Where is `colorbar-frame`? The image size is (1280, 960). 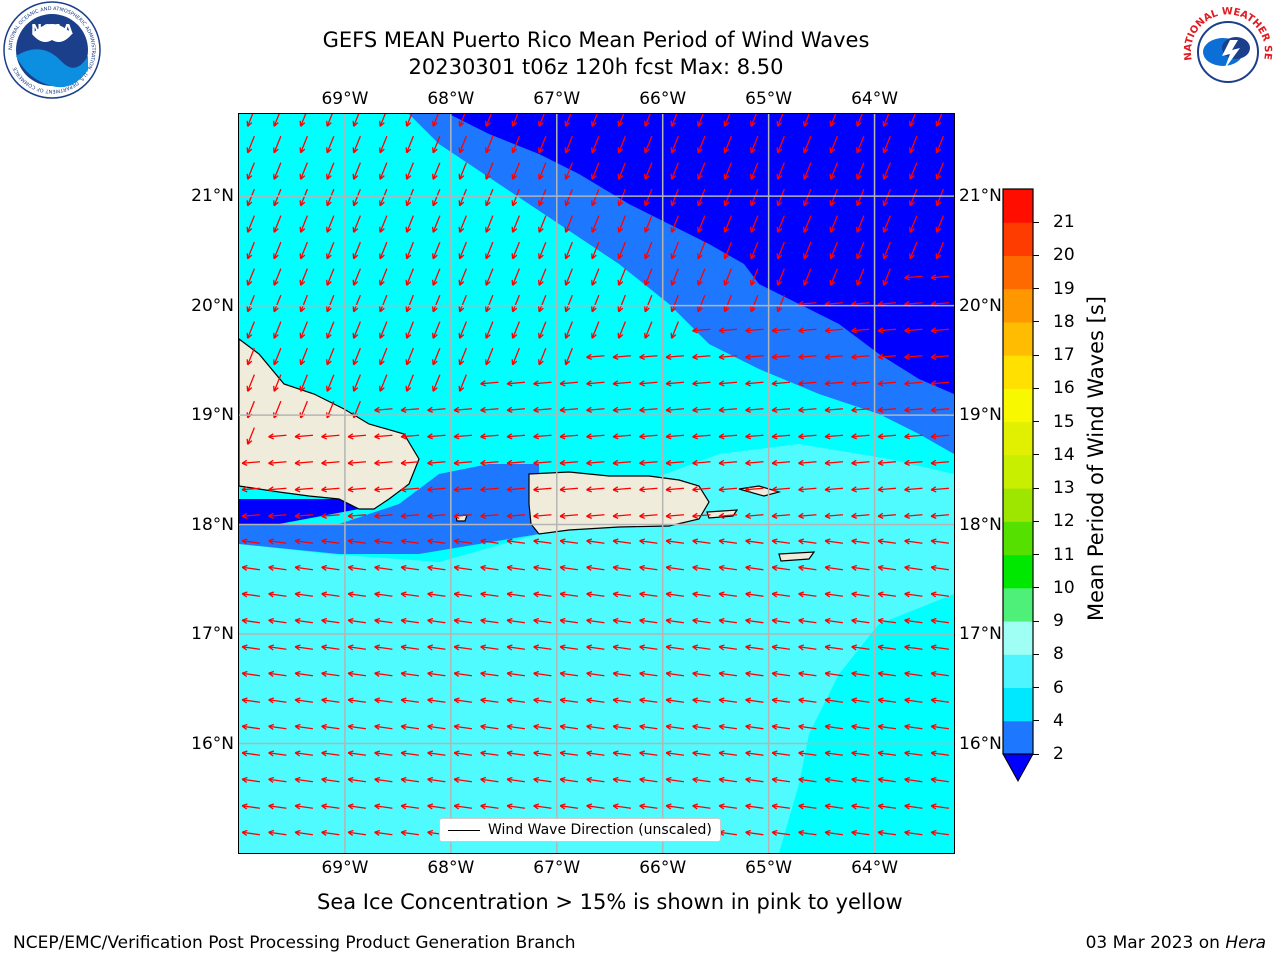
colorbar-frame is located at coordinates (1018, 471).